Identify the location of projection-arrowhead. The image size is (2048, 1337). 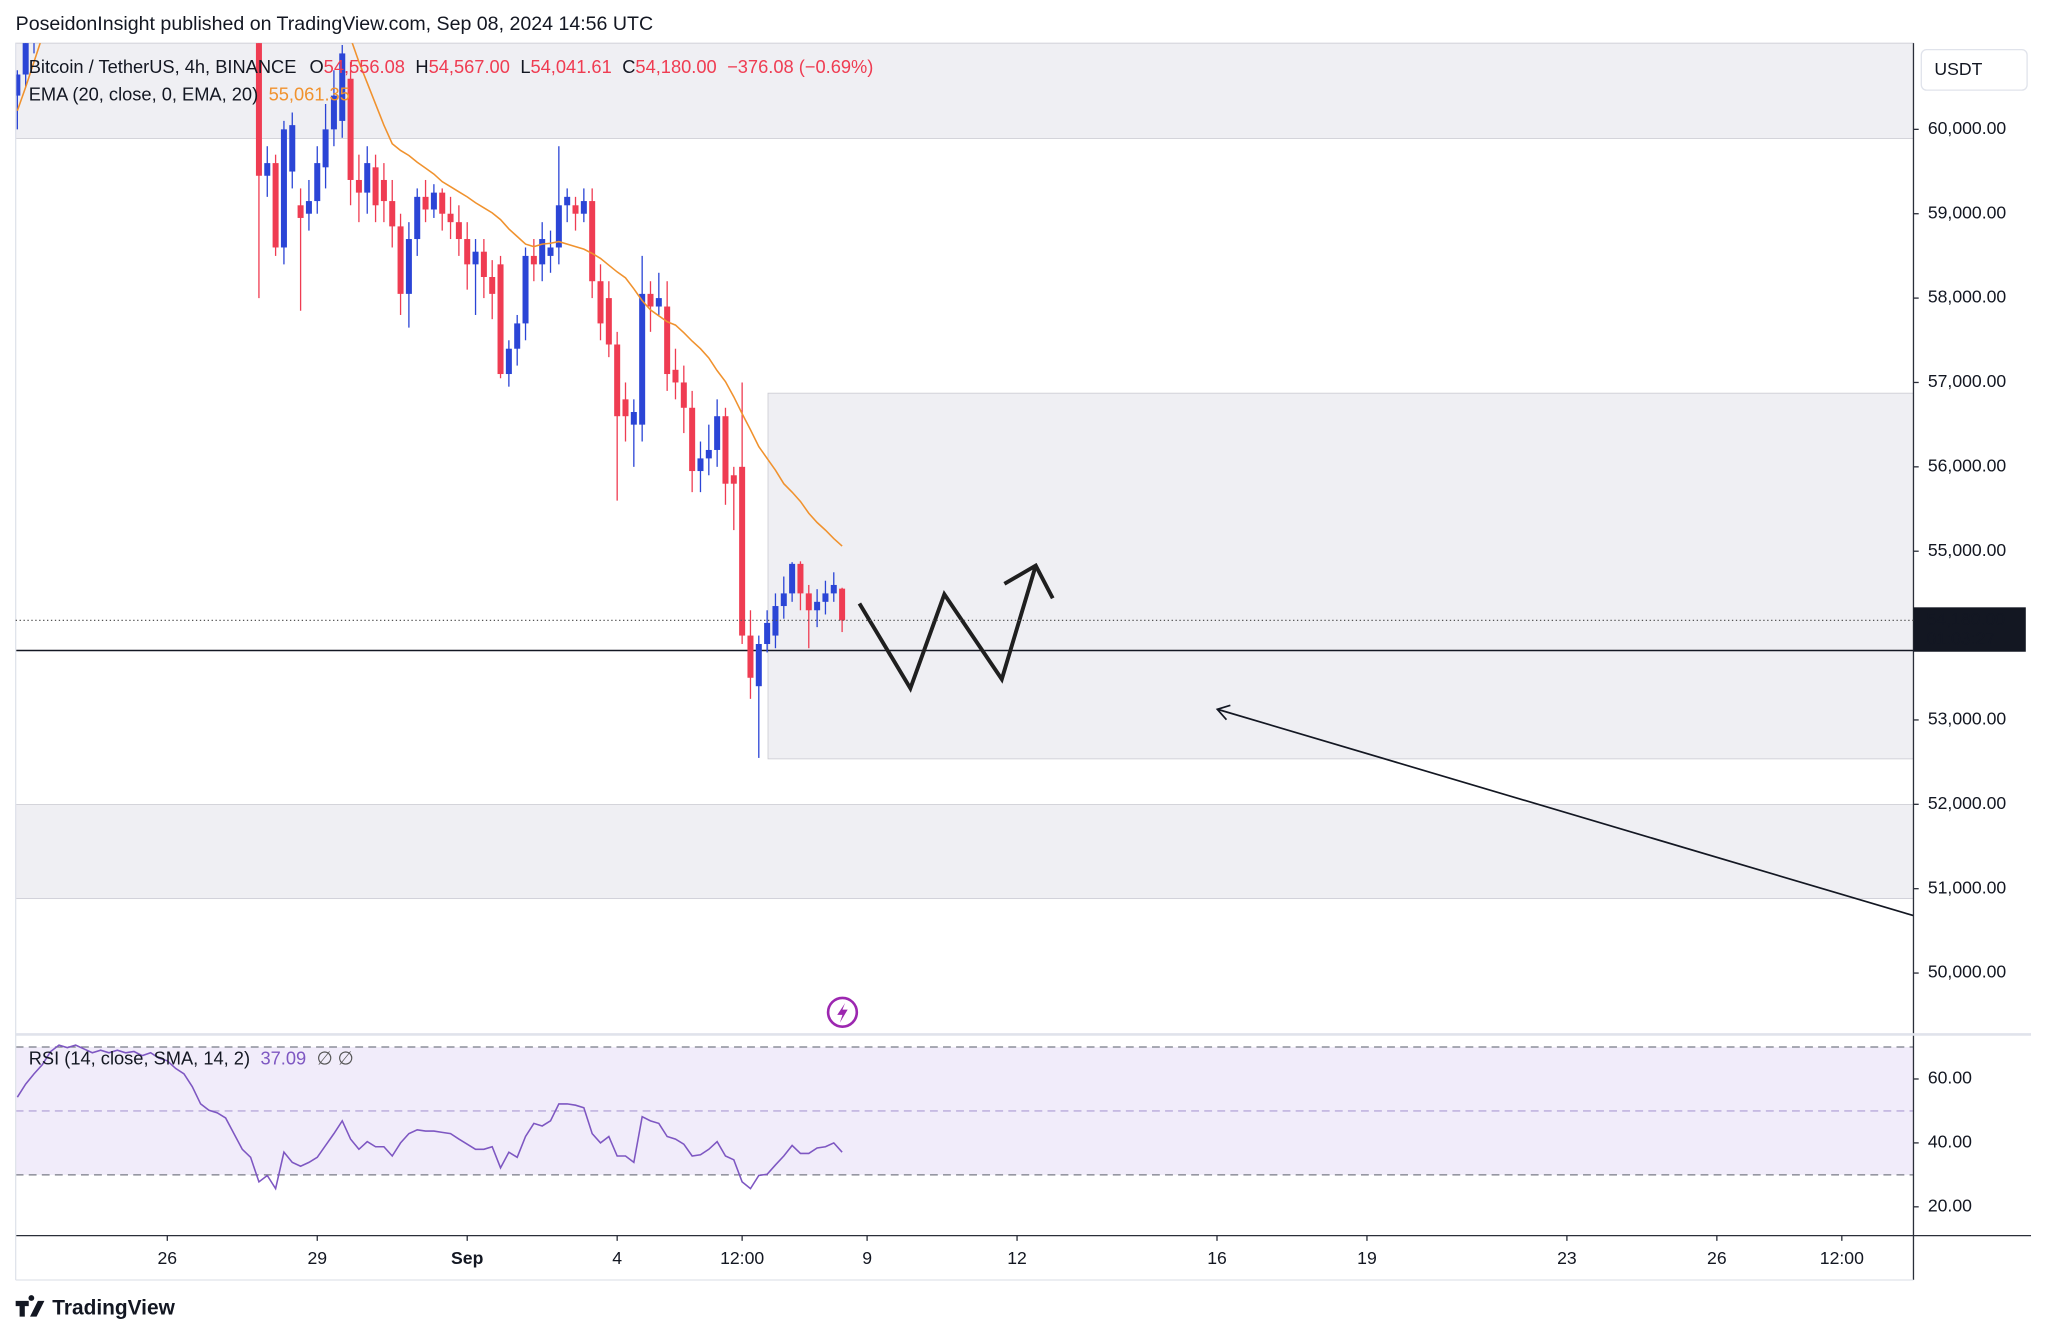
(1029, 581).